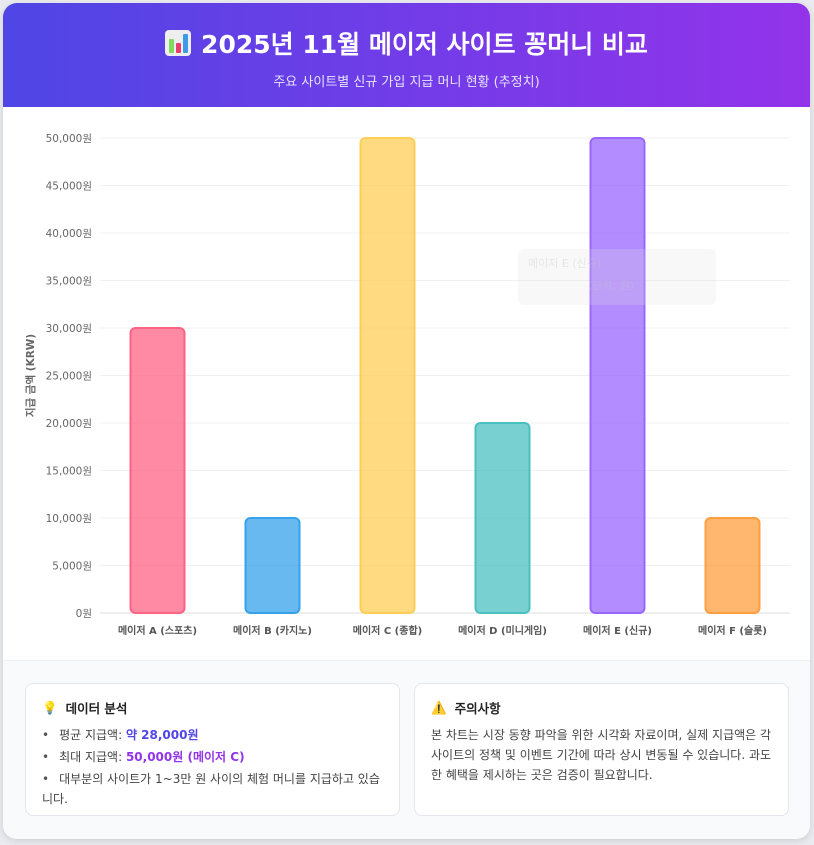 The height and width of the screenshot is (845, 814). Describe the element at coordinates (565, 263) in the screenshot. I see `tooltip-title: 메이저 E (신규)` at that location.